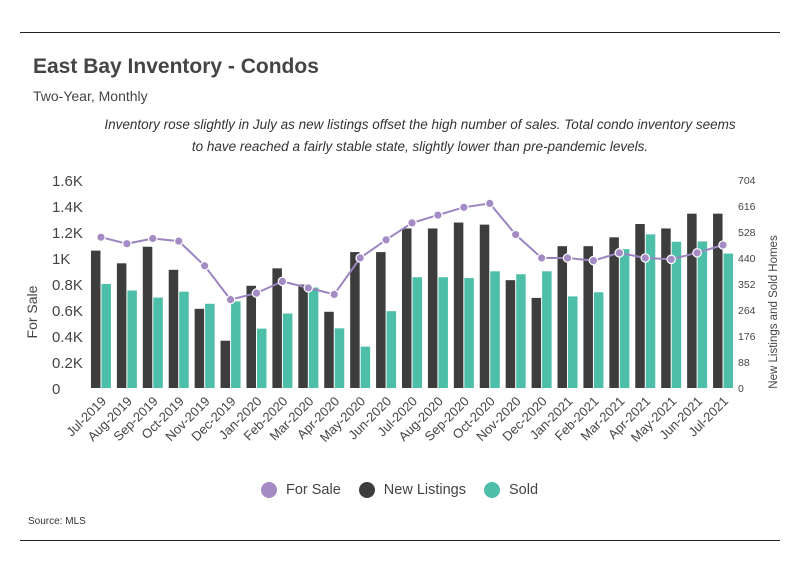  Describe the element at coordinates (90, 96) in the screenshot. I see `chart-subtitle: Two-Year, Monthly` at that location.